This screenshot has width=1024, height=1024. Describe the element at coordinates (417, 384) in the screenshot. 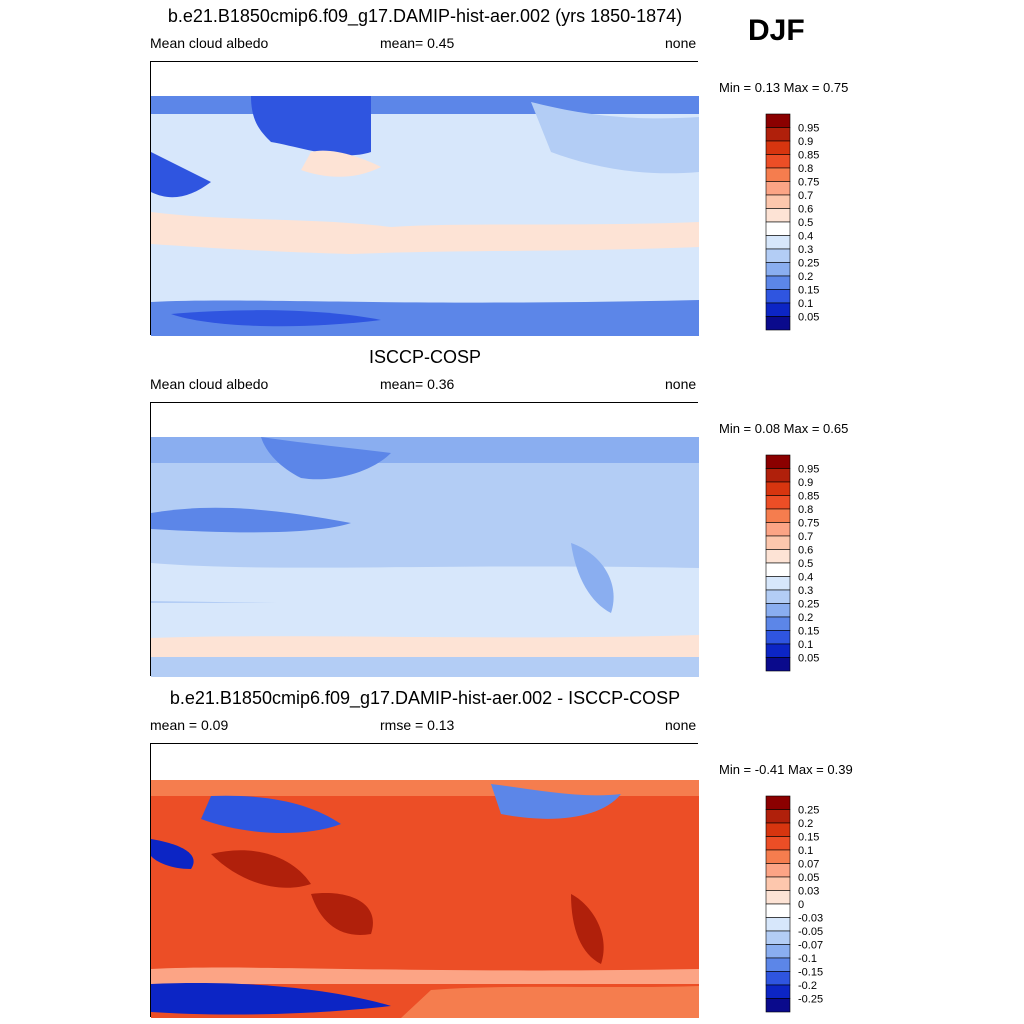

I see `panel2-mean-label: mean= 0.36` at that location.